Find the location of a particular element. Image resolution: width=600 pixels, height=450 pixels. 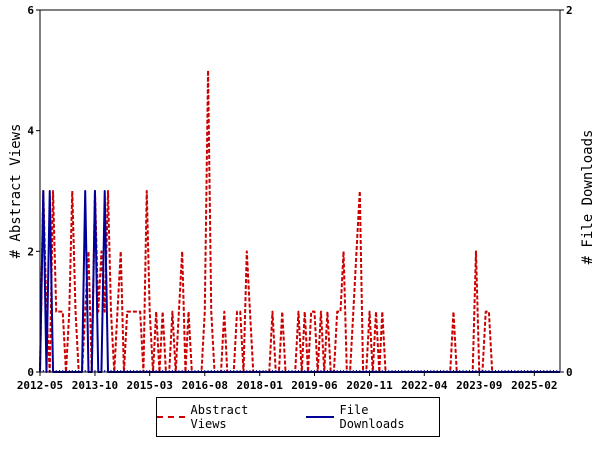

legend: Abstract Views File Downloads is located at coordinates (298, 417).